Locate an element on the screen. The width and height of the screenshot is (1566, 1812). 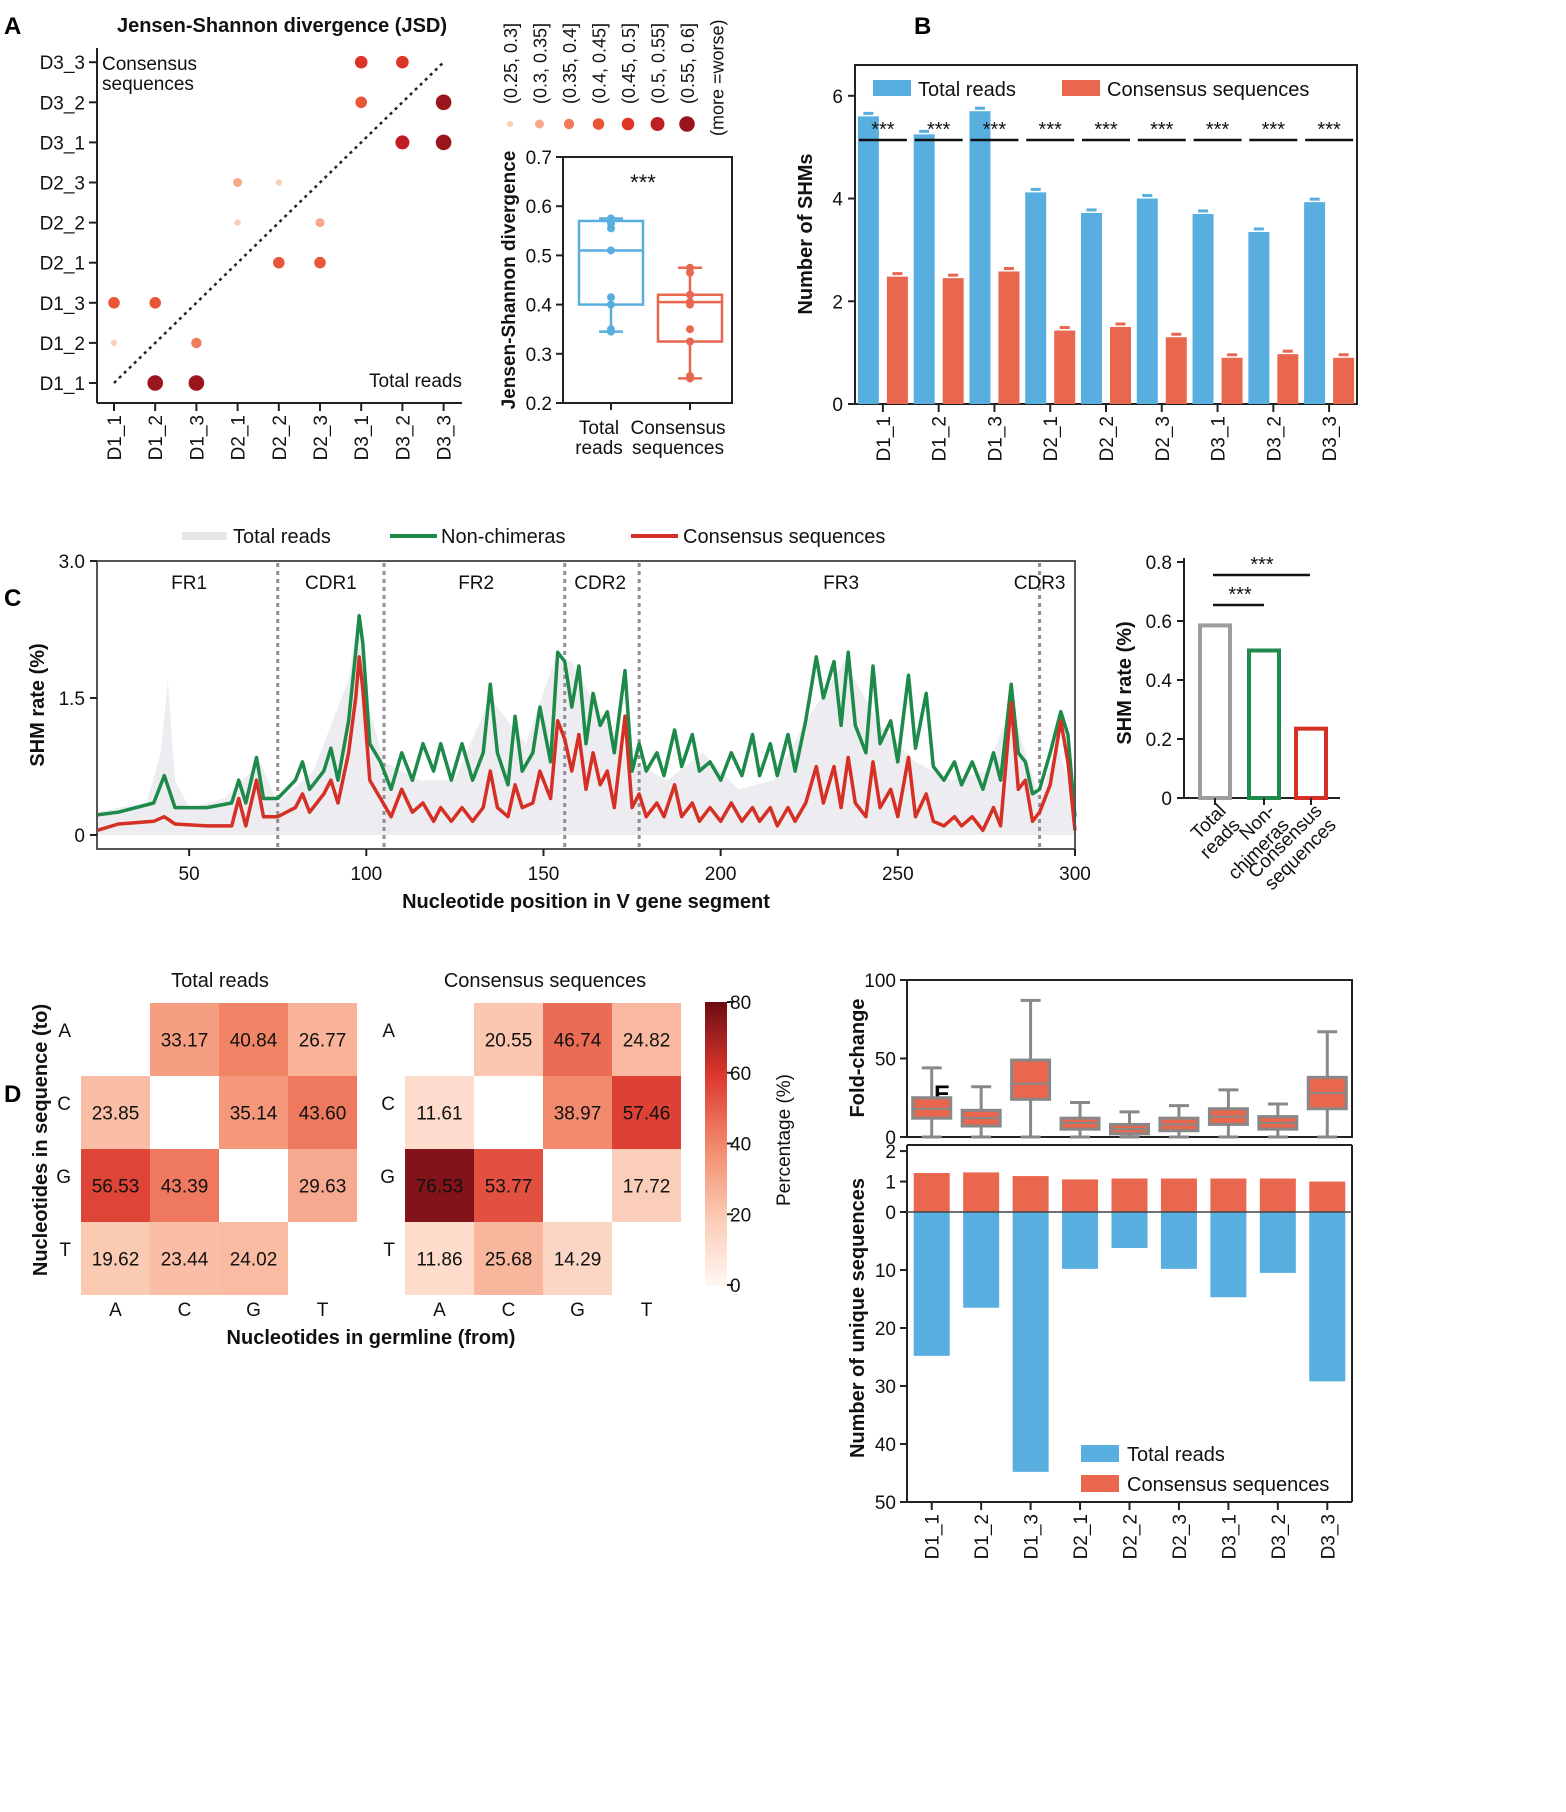
x-tick-label: 150 is located at coordinates (544, 874).